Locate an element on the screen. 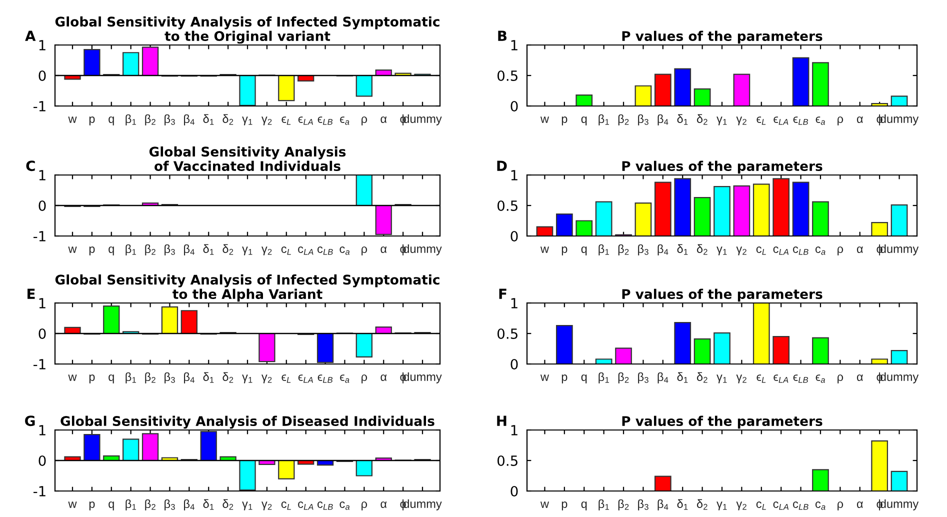  chart-title: Global Sensitivity Analysis of Diseased Individuals is located at coordinates (247, 422).